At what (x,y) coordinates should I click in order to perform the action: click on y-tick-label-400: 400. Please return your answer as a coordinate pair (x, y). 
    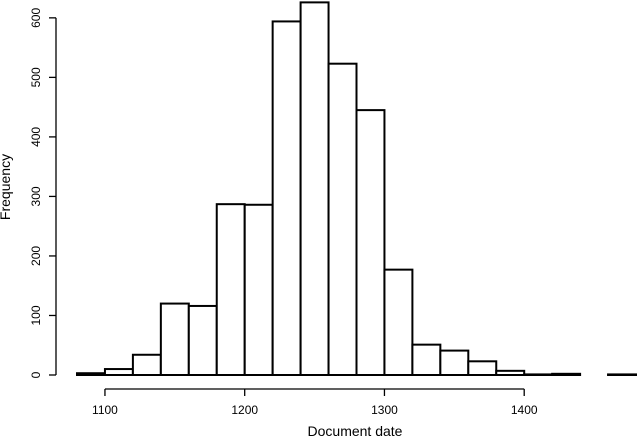
    Looking at the image, I should click on (36, 137).